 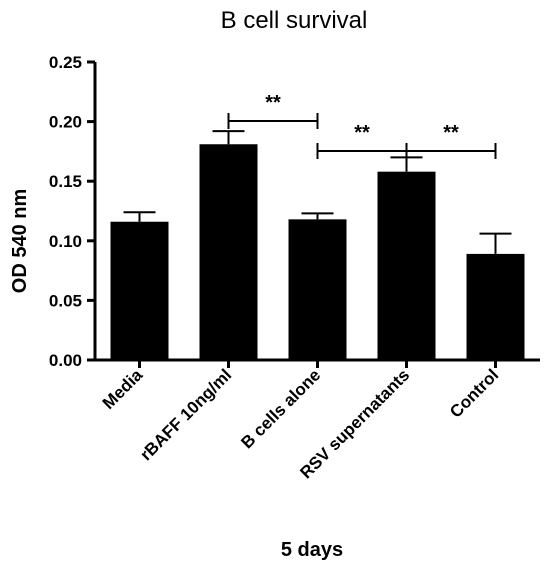 What do you see at coordinates (20, 241) in the screenshot?
I see `y-axis-label: OD 540 nm` at bounding box center [20, 241].